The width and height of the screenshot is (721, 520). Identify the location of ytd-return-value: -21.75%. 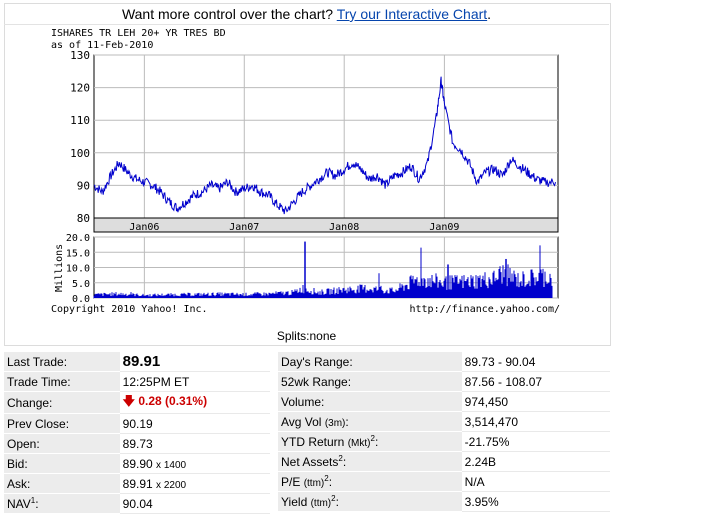
(535, 441).